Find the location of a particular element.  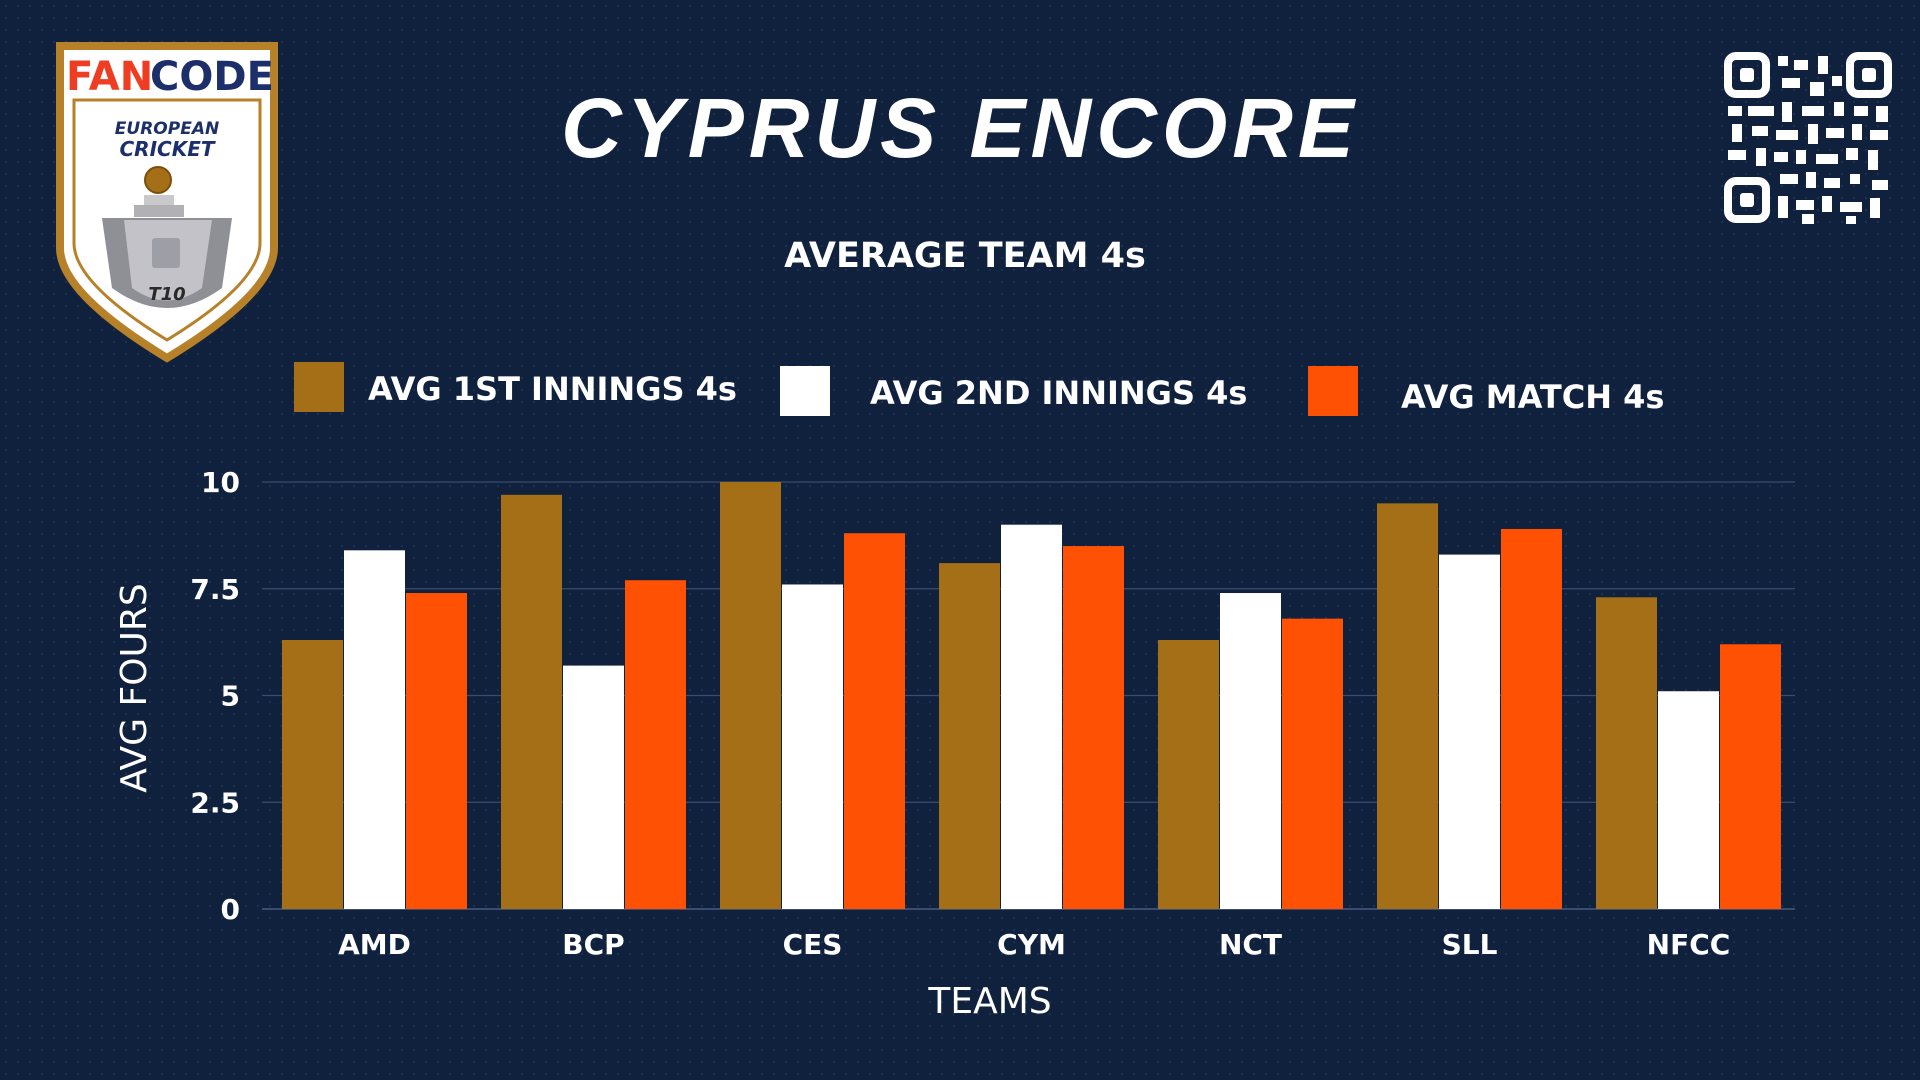

y-tick-label: 2.5 is located at coordinates (215, 802).